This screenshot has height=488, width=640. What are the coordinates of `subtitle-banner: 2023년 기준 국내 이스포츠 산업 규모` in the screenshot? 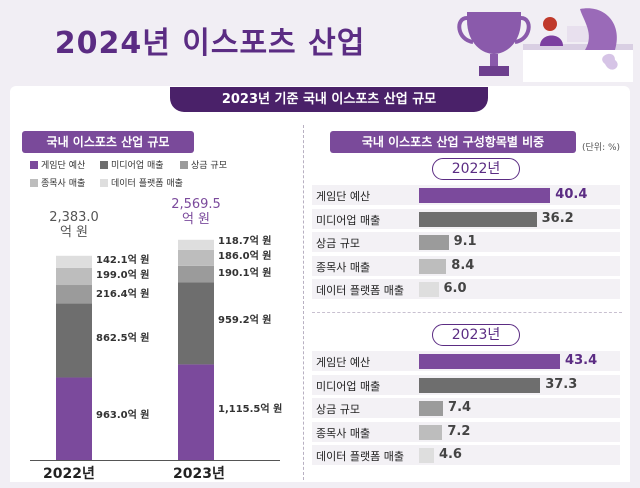 It's located at (329, 99).